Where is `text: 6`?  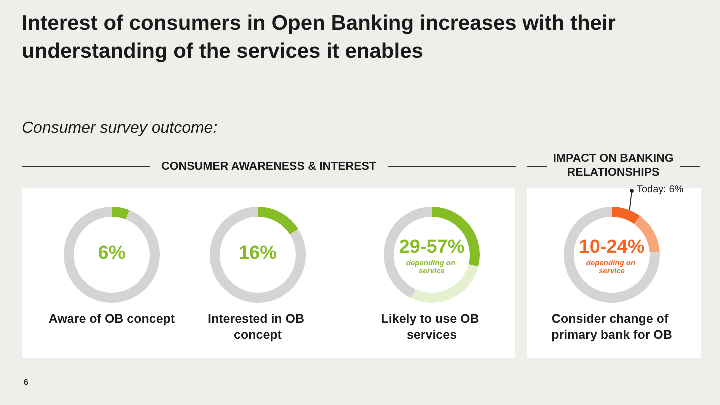
text: 6 is located at coordinates (26, 382).